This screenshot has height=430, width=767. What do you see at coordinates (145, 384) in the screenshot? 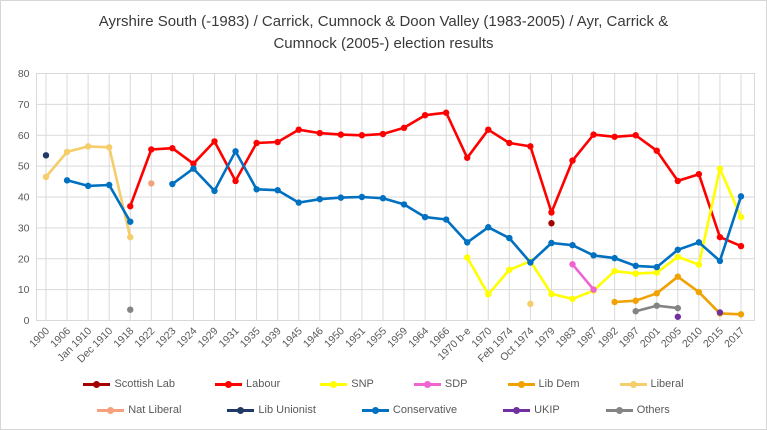
I see `legend-label-scottish-lab: Scottish Lab` at bounding box center [145, 384].